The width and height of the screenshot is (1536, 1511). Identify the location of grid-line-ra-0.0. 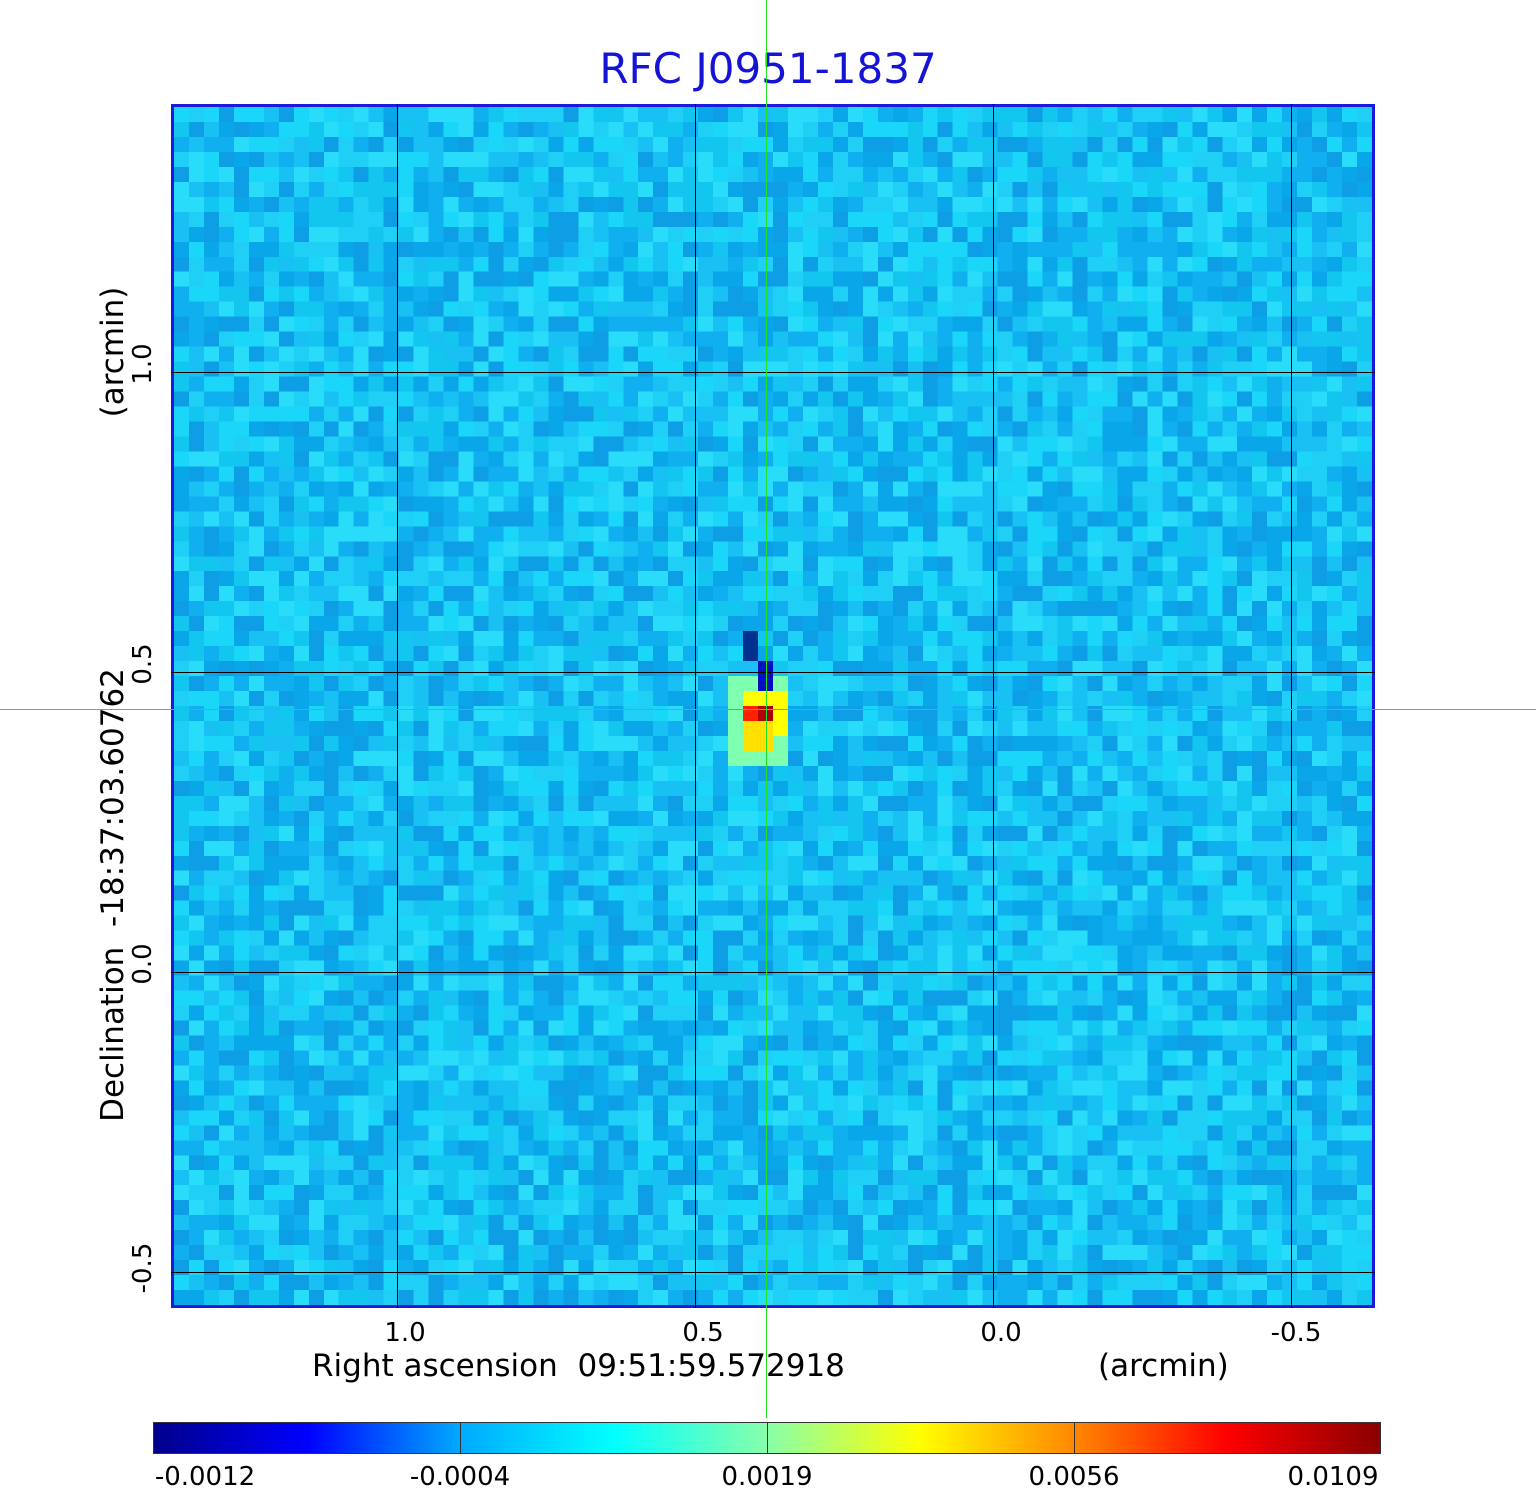
(993, 706).